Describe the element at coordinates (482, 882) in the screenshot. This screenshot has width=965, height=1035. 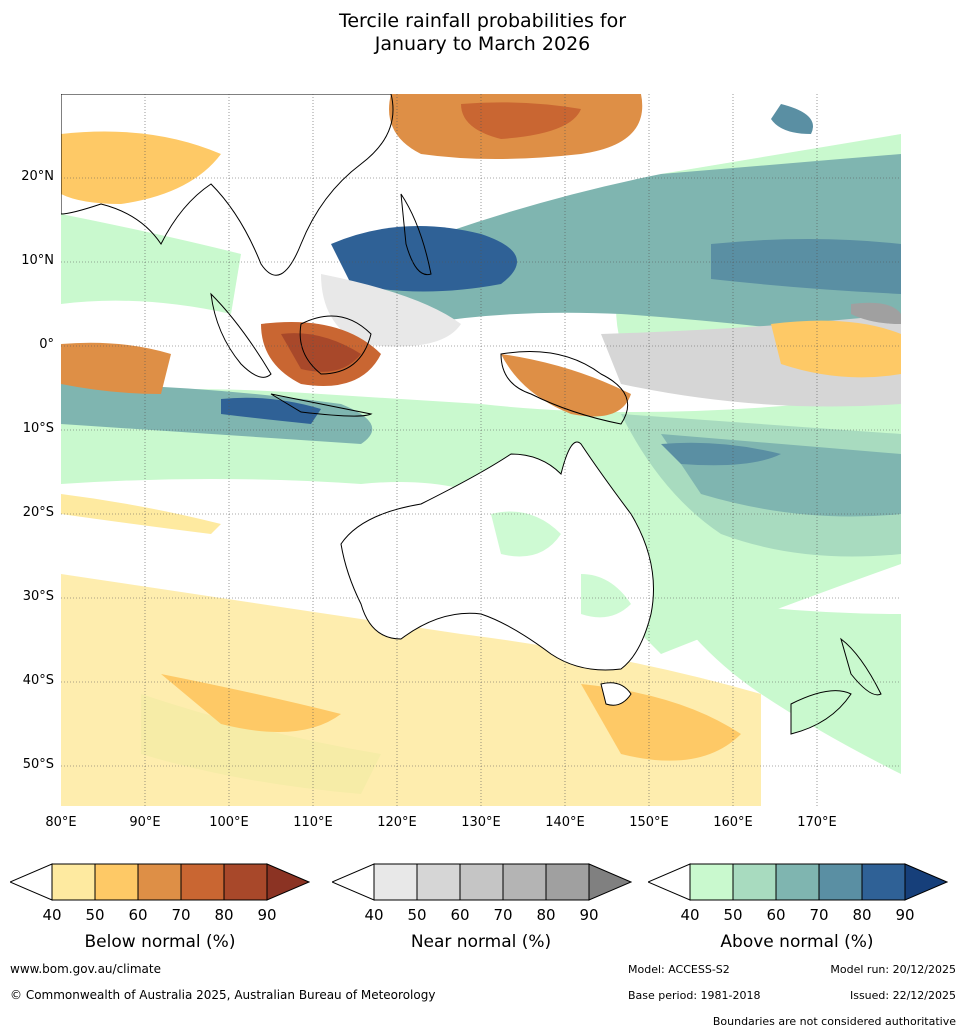
I see `colorbar-near-normal` at that location.